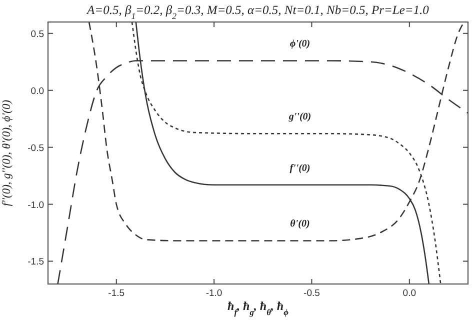 The height and width of the screenshot is (320, 474). What do you see at coordinates (300, 44) in the screenshot?
I see `series-label: ϕ'(0)` at bounding box center [300, 44].